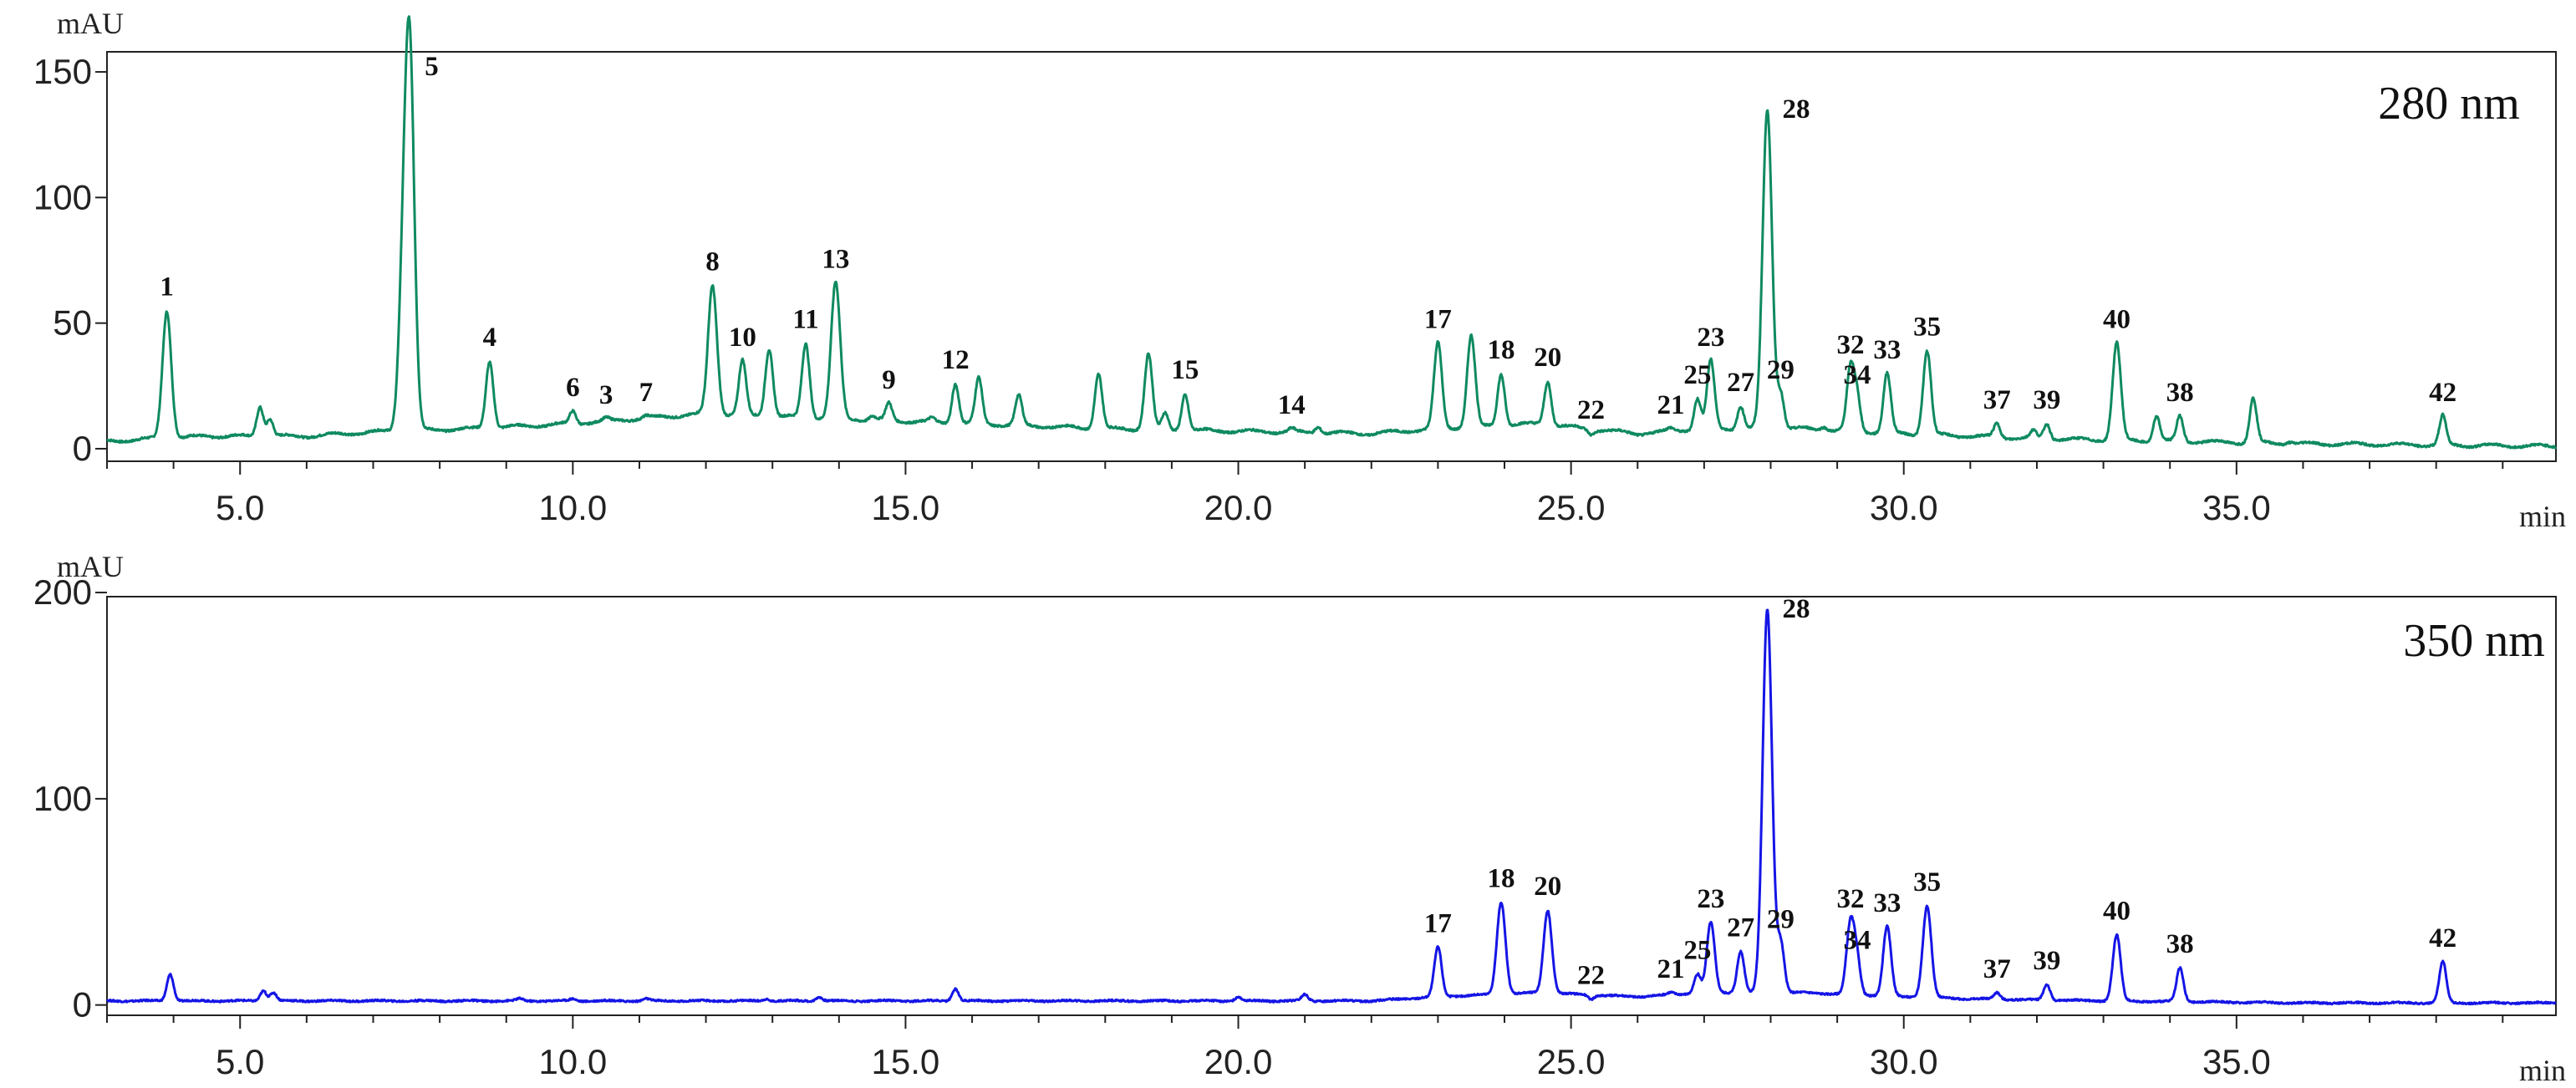  Describe the element at coordinates (835, 260) in the screenshot. I see `peak-label: 13` at that location.